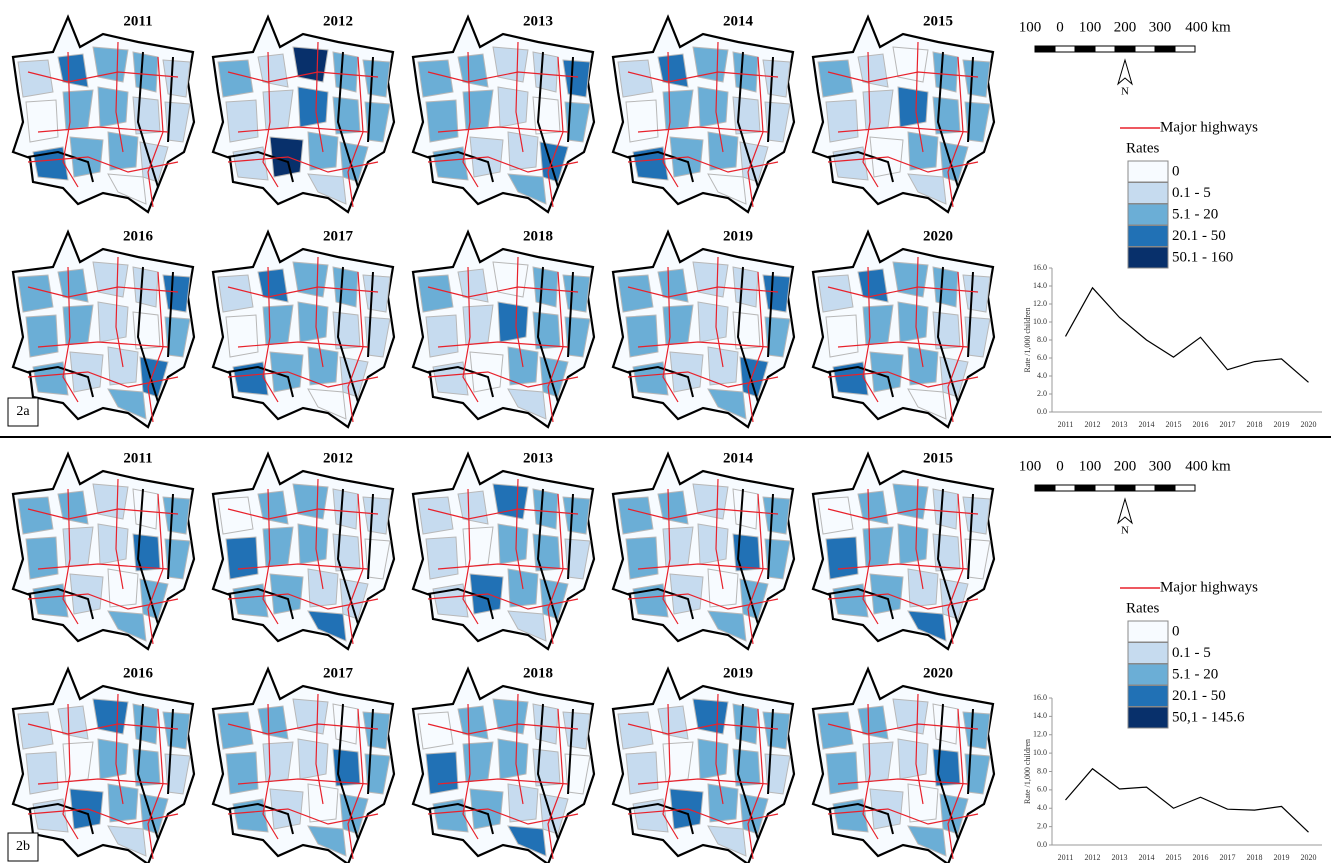 The width and height of the screenshot is (1331, 863). What do you see at coordinates (23, 846) in the screenshot?
I see `panel-label: 2b` at bounding box center [23, 846].